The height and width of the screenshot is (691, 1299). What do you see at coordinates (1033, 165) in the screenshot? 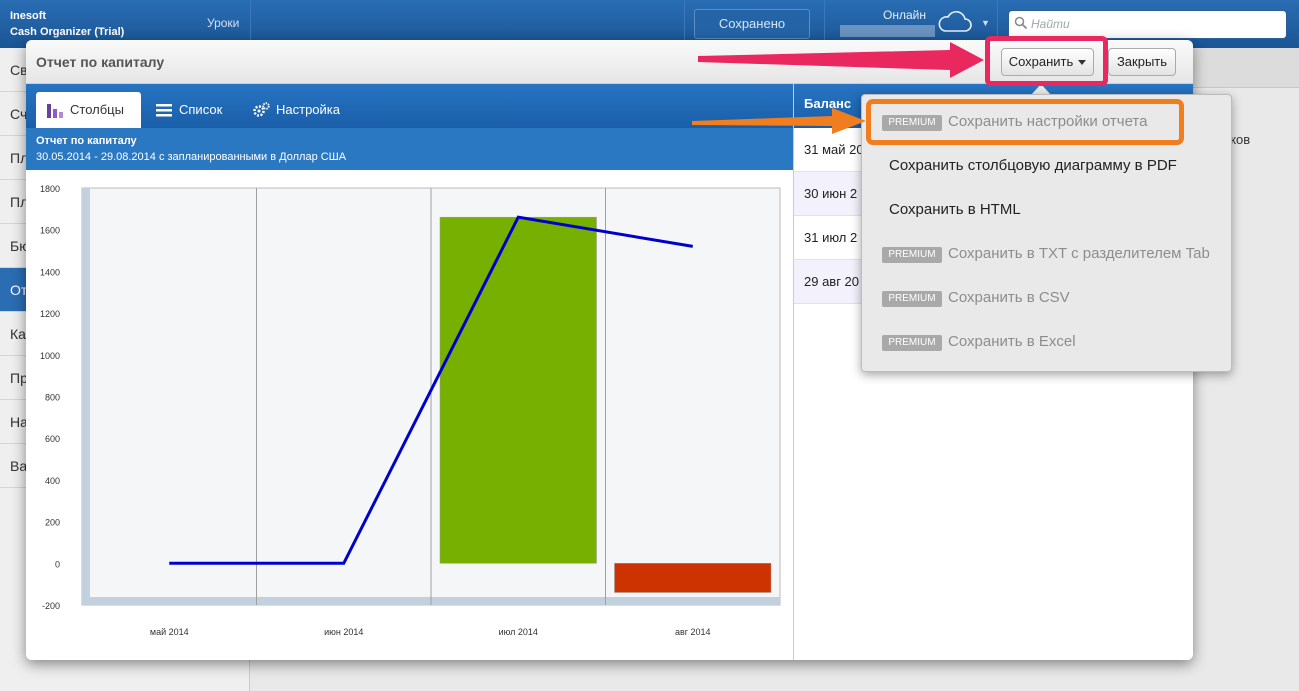
I see `menu-item-save-pdf: Сохранить столбцовую диаграмму в PDF` at bounding box center [1033, 165].